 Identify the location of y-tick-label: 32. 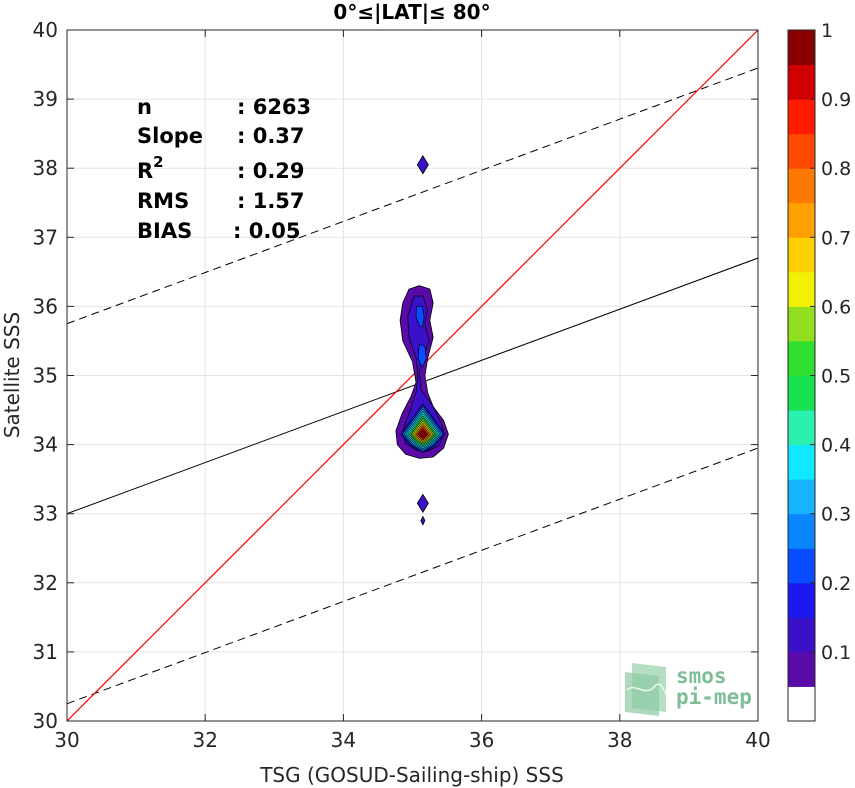
(45, 583).